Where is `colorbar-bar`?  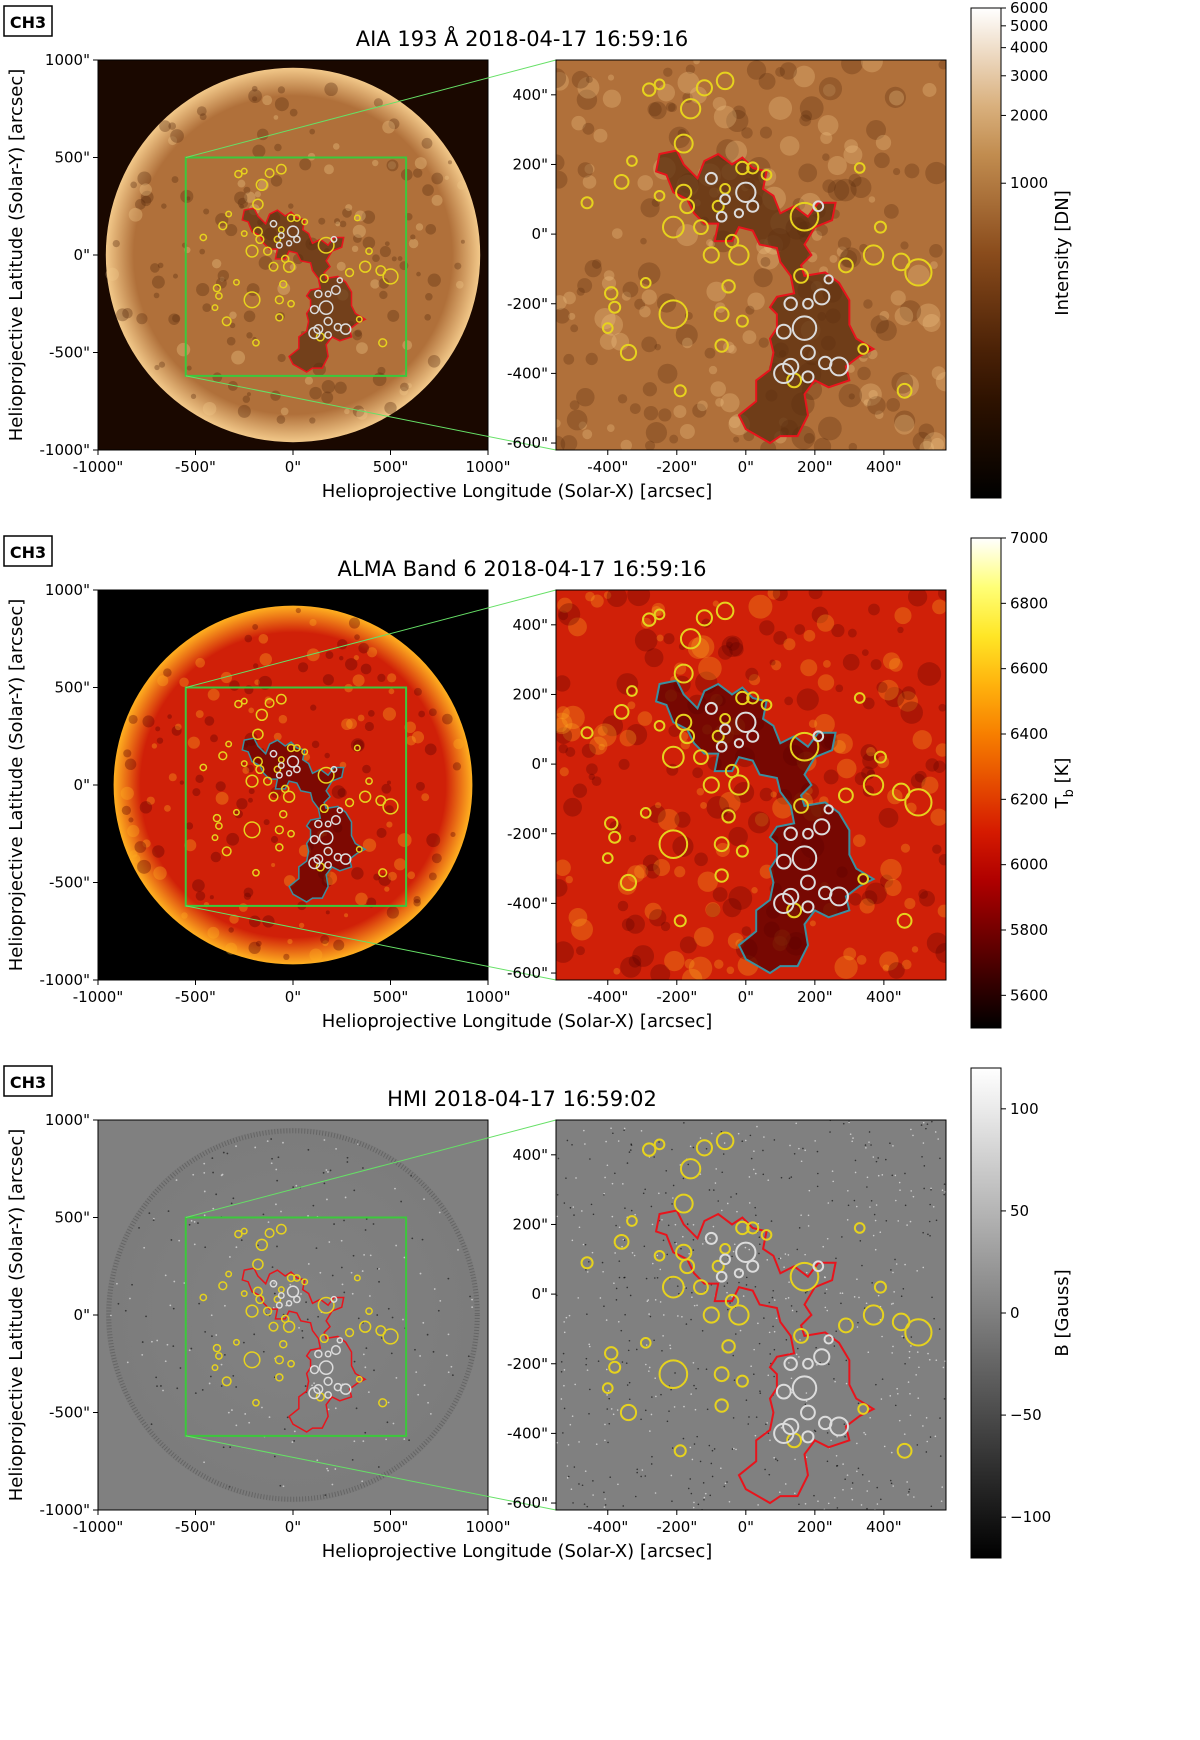
colorbar-bar is located at coordinates (986, 253).